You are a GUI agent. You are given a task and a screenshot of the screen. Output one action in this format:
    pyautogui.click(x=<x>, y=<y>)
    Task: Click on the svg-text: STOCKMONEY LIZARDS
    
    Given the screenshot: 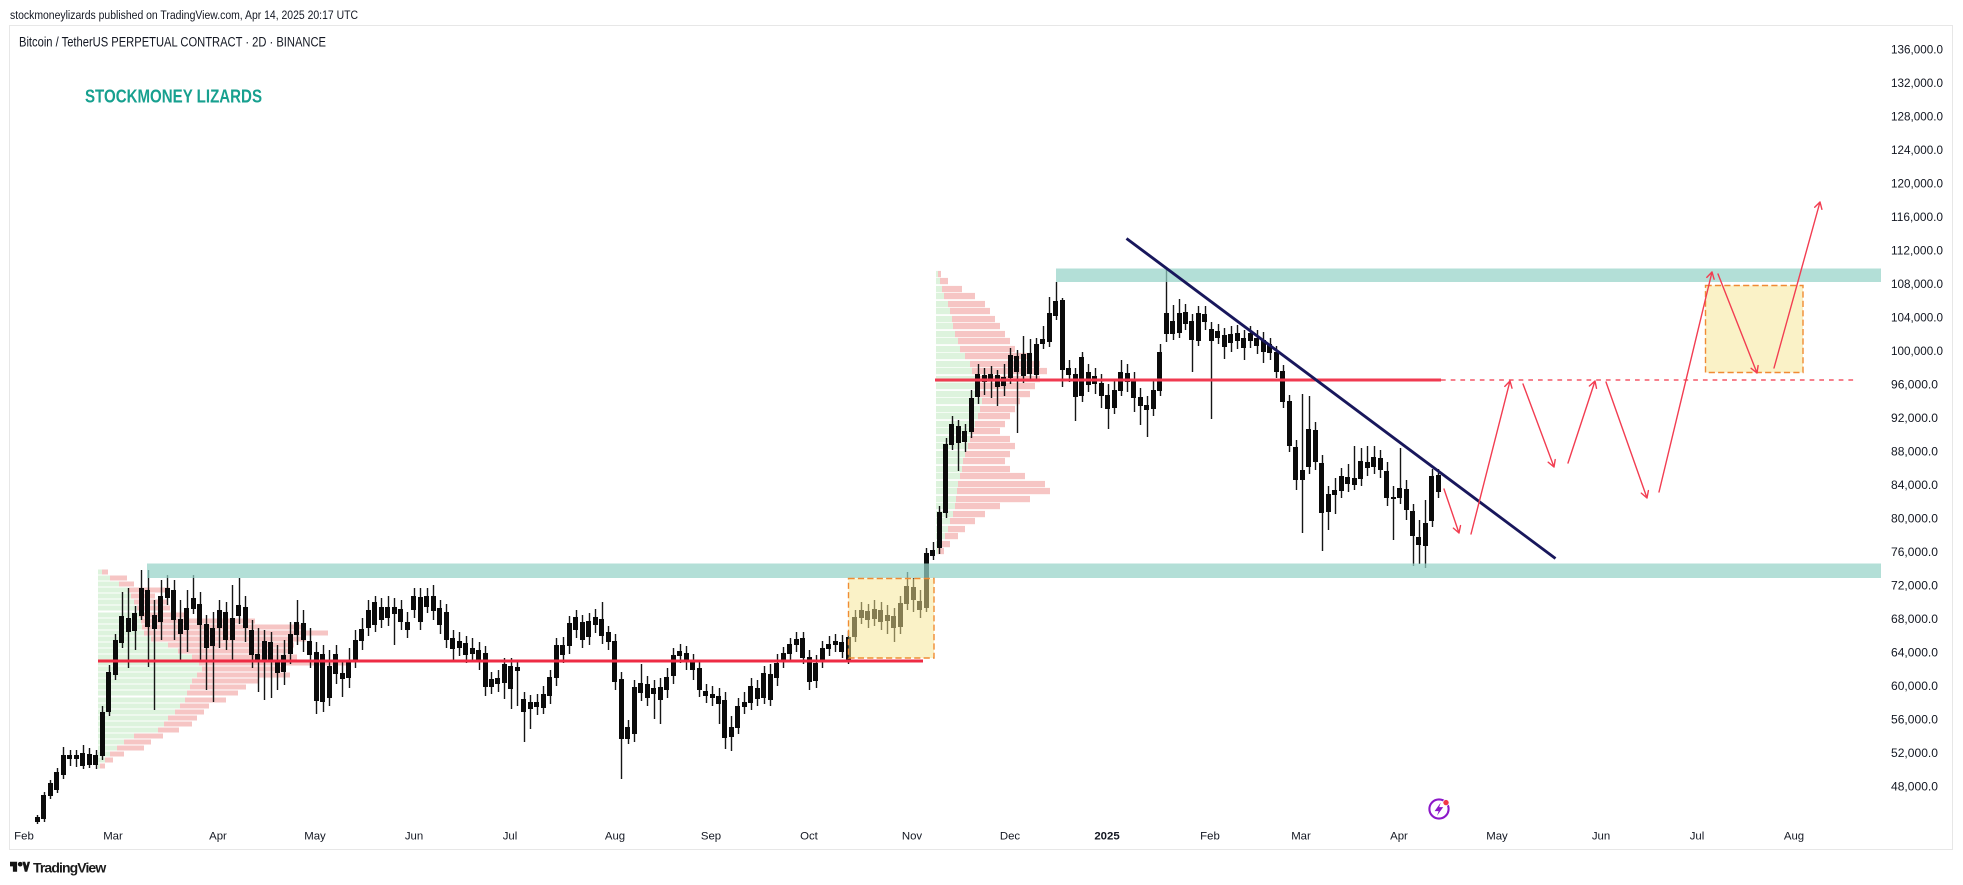 What is the action you would take?
    pyautogui.click(x=173, y=97)
    